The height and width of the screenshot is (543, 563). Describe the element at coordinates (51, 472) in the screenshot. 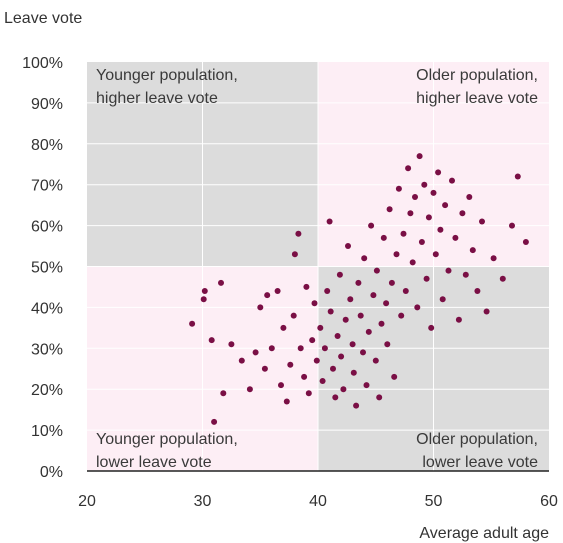

I see `y-tick-label: 0%` at that location.